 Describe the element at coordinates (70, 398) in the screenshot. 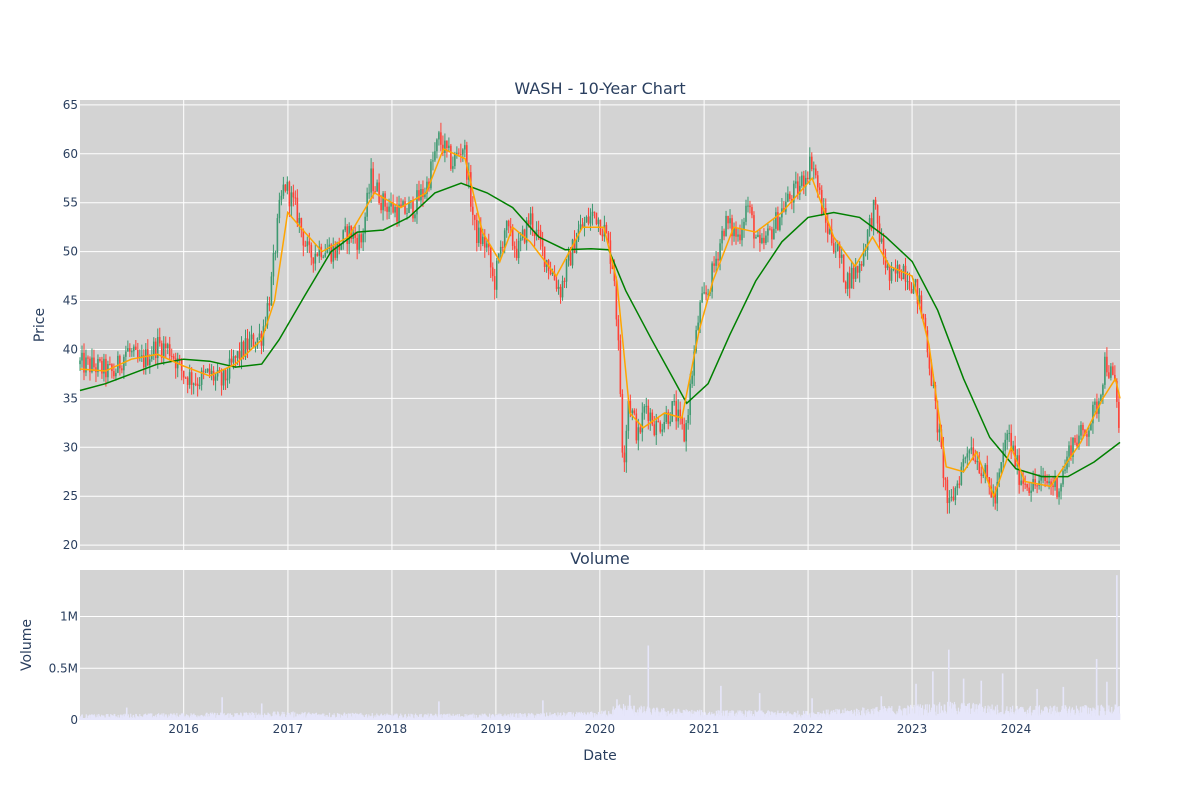

I see `price-y-tick-label: 35` at that location.